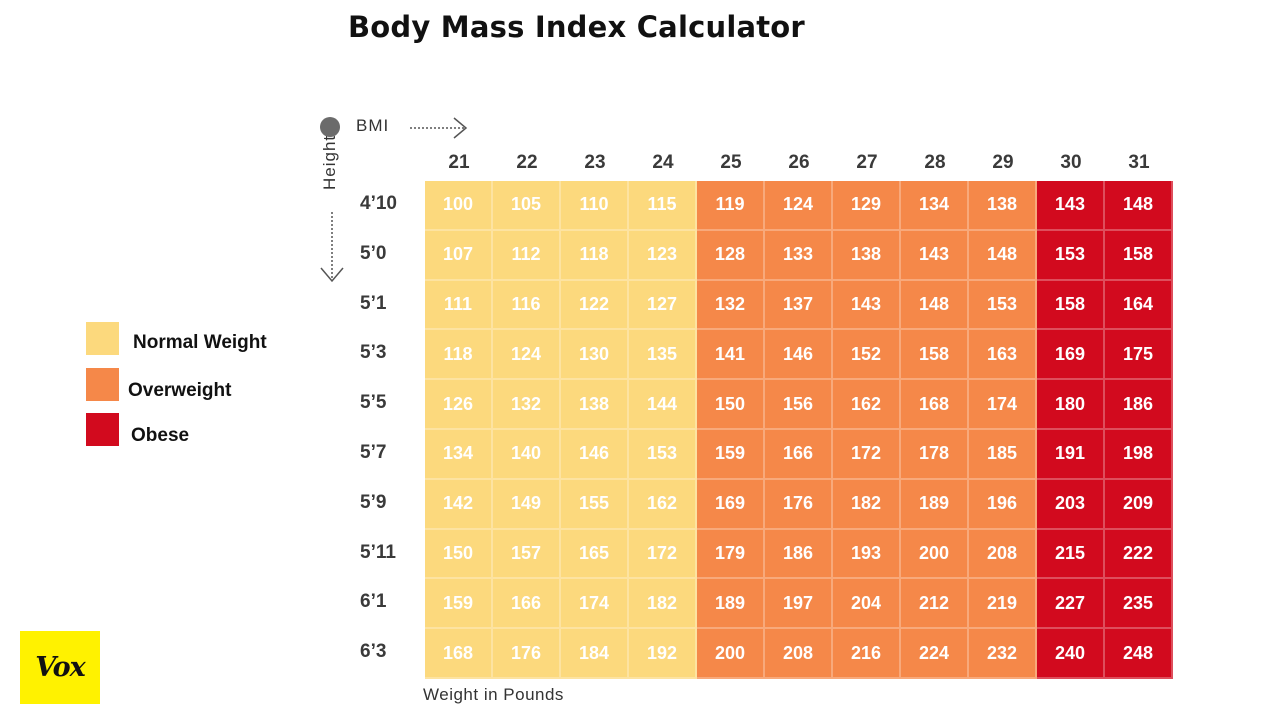 The width and height of the screenshot is (1280, 720). I want to click on table-cell: 141, so click(731, 355).